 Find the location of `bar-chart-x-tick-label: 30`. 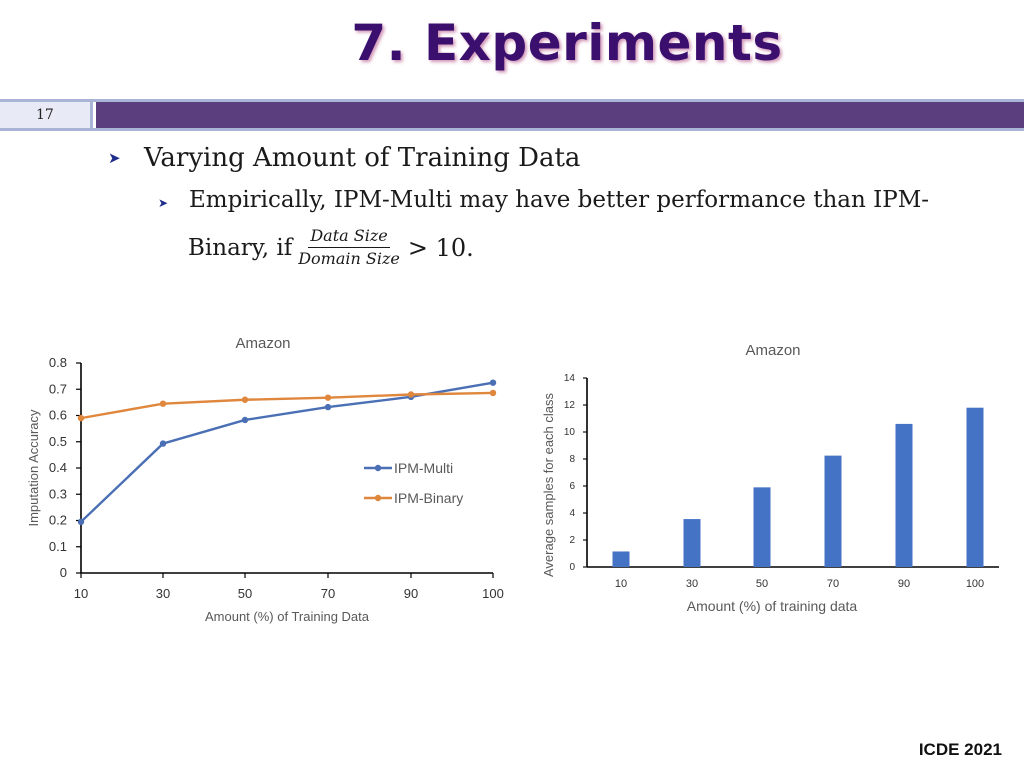

bar-chart-x-tick-label: 30 is located at coordinates (692, 584).